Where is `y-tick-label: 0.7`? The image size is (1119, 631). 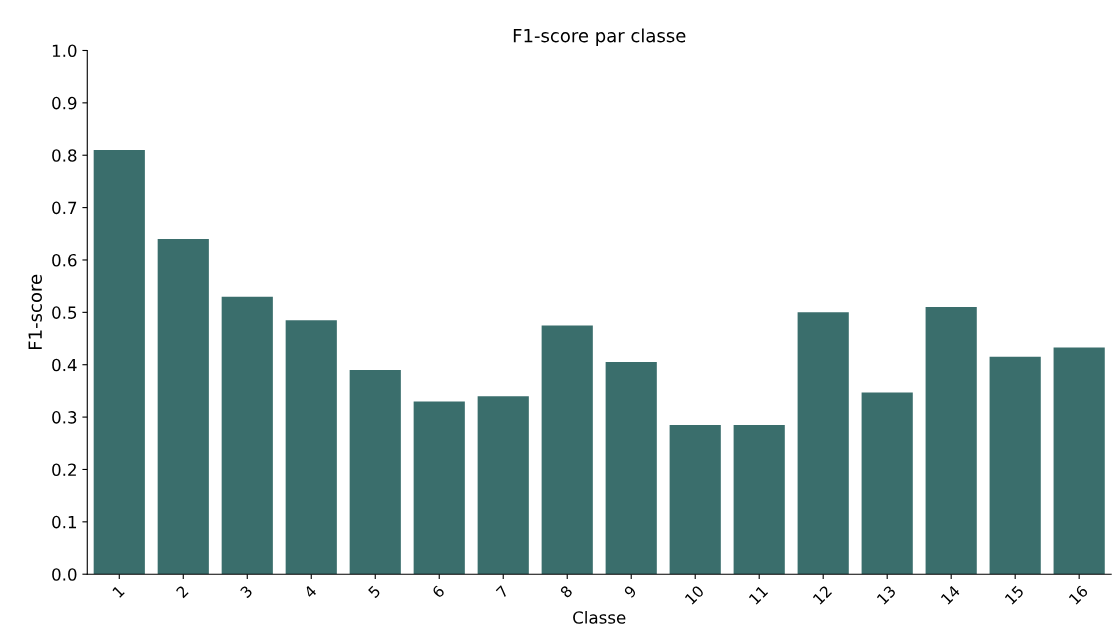 y-tick-label: 0.7 is located at coordinates (64, 208).